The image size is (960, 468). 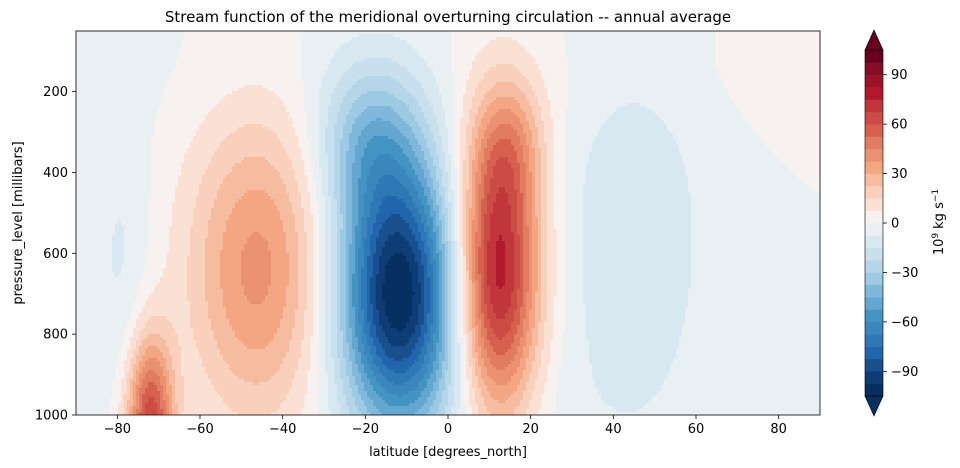 I want to click on colorbar-tick-label: −60, so click(x=904, y=322).